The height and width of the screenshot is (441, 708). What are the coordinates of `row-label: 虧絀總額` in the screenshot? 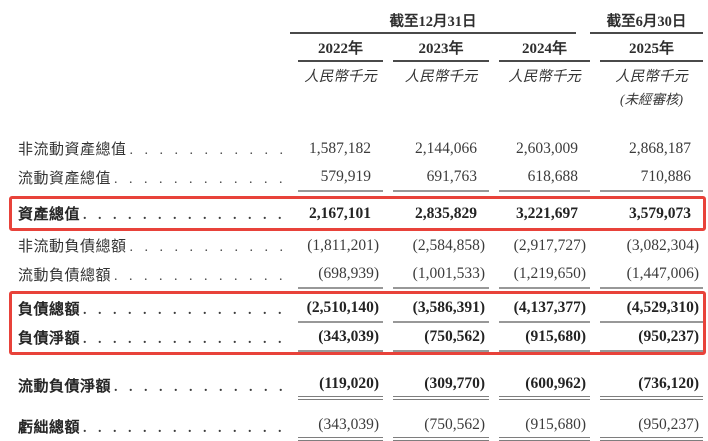 It's located at (49, 428).